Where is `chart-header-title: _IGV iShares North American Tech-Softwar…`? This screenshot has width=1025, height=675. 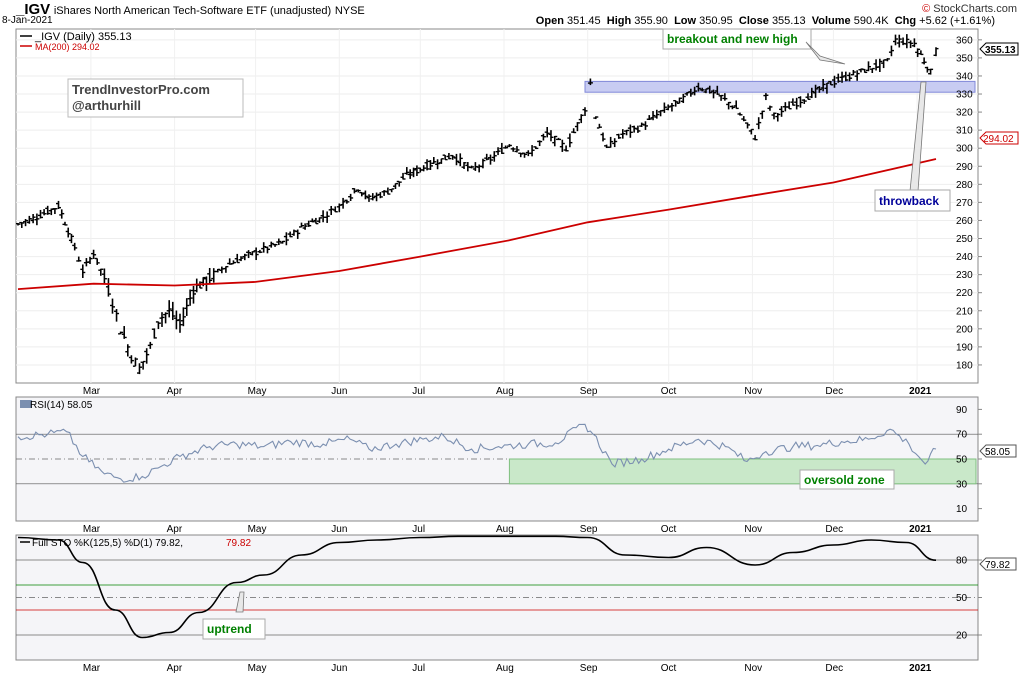
chart-header-title: _IGV iShares North American Tech-Softwar… is located at coordinates (190, 9).